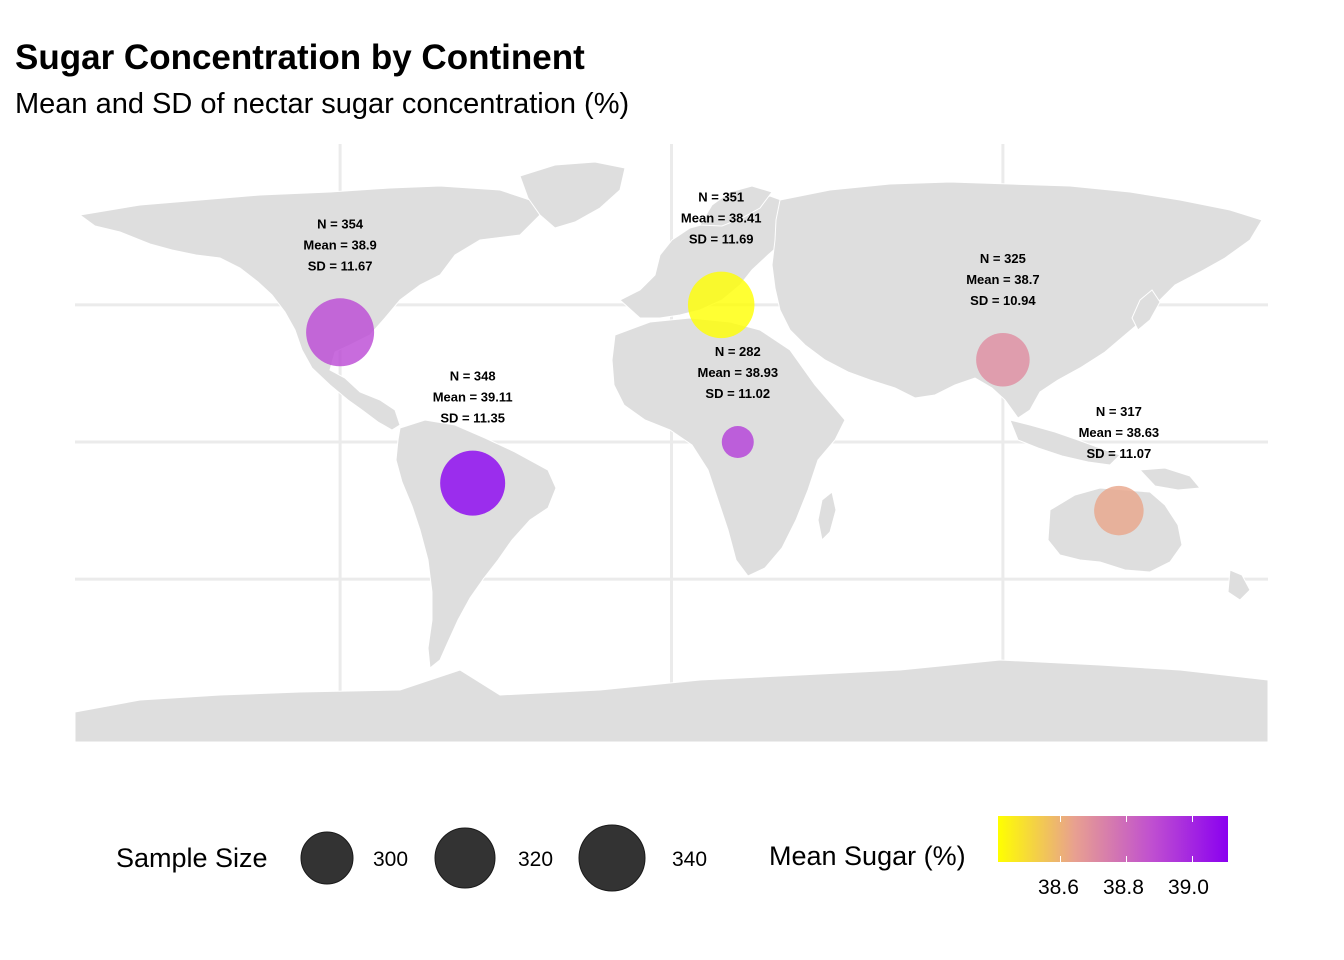 This screenshot has width=1344, height=960. Describe the element at coordinates (1123, 887) in the screenshot. I see `color-legend-label-38-8: 38.8` at that location.